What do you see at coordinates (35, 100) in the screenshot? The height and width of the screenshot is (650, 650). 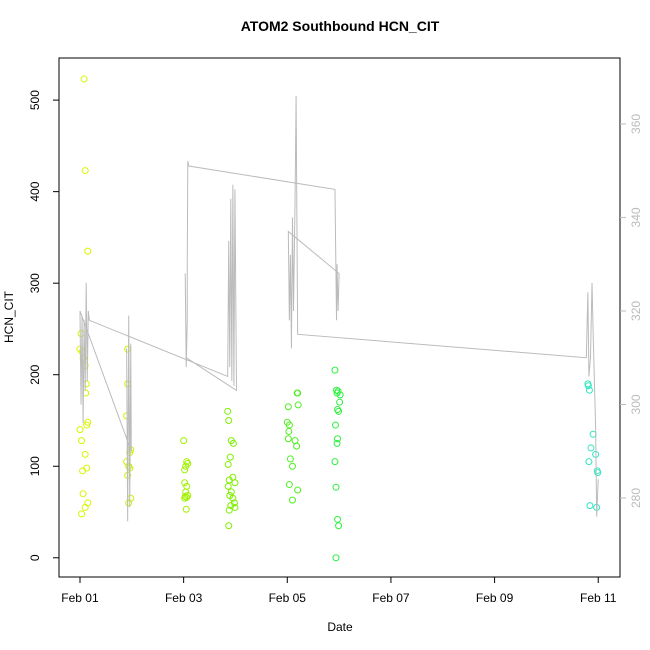 I see `y-tick-label: 500` at bounding box center [35, 100].